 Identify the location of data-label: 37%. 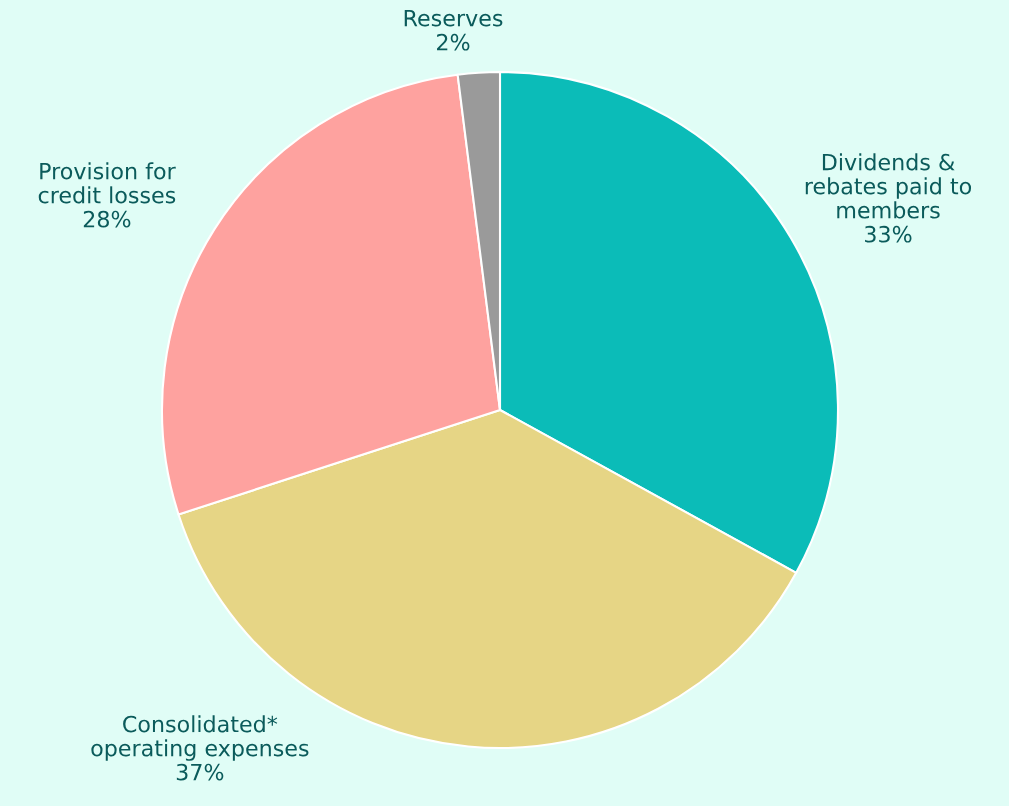
(200, 772).